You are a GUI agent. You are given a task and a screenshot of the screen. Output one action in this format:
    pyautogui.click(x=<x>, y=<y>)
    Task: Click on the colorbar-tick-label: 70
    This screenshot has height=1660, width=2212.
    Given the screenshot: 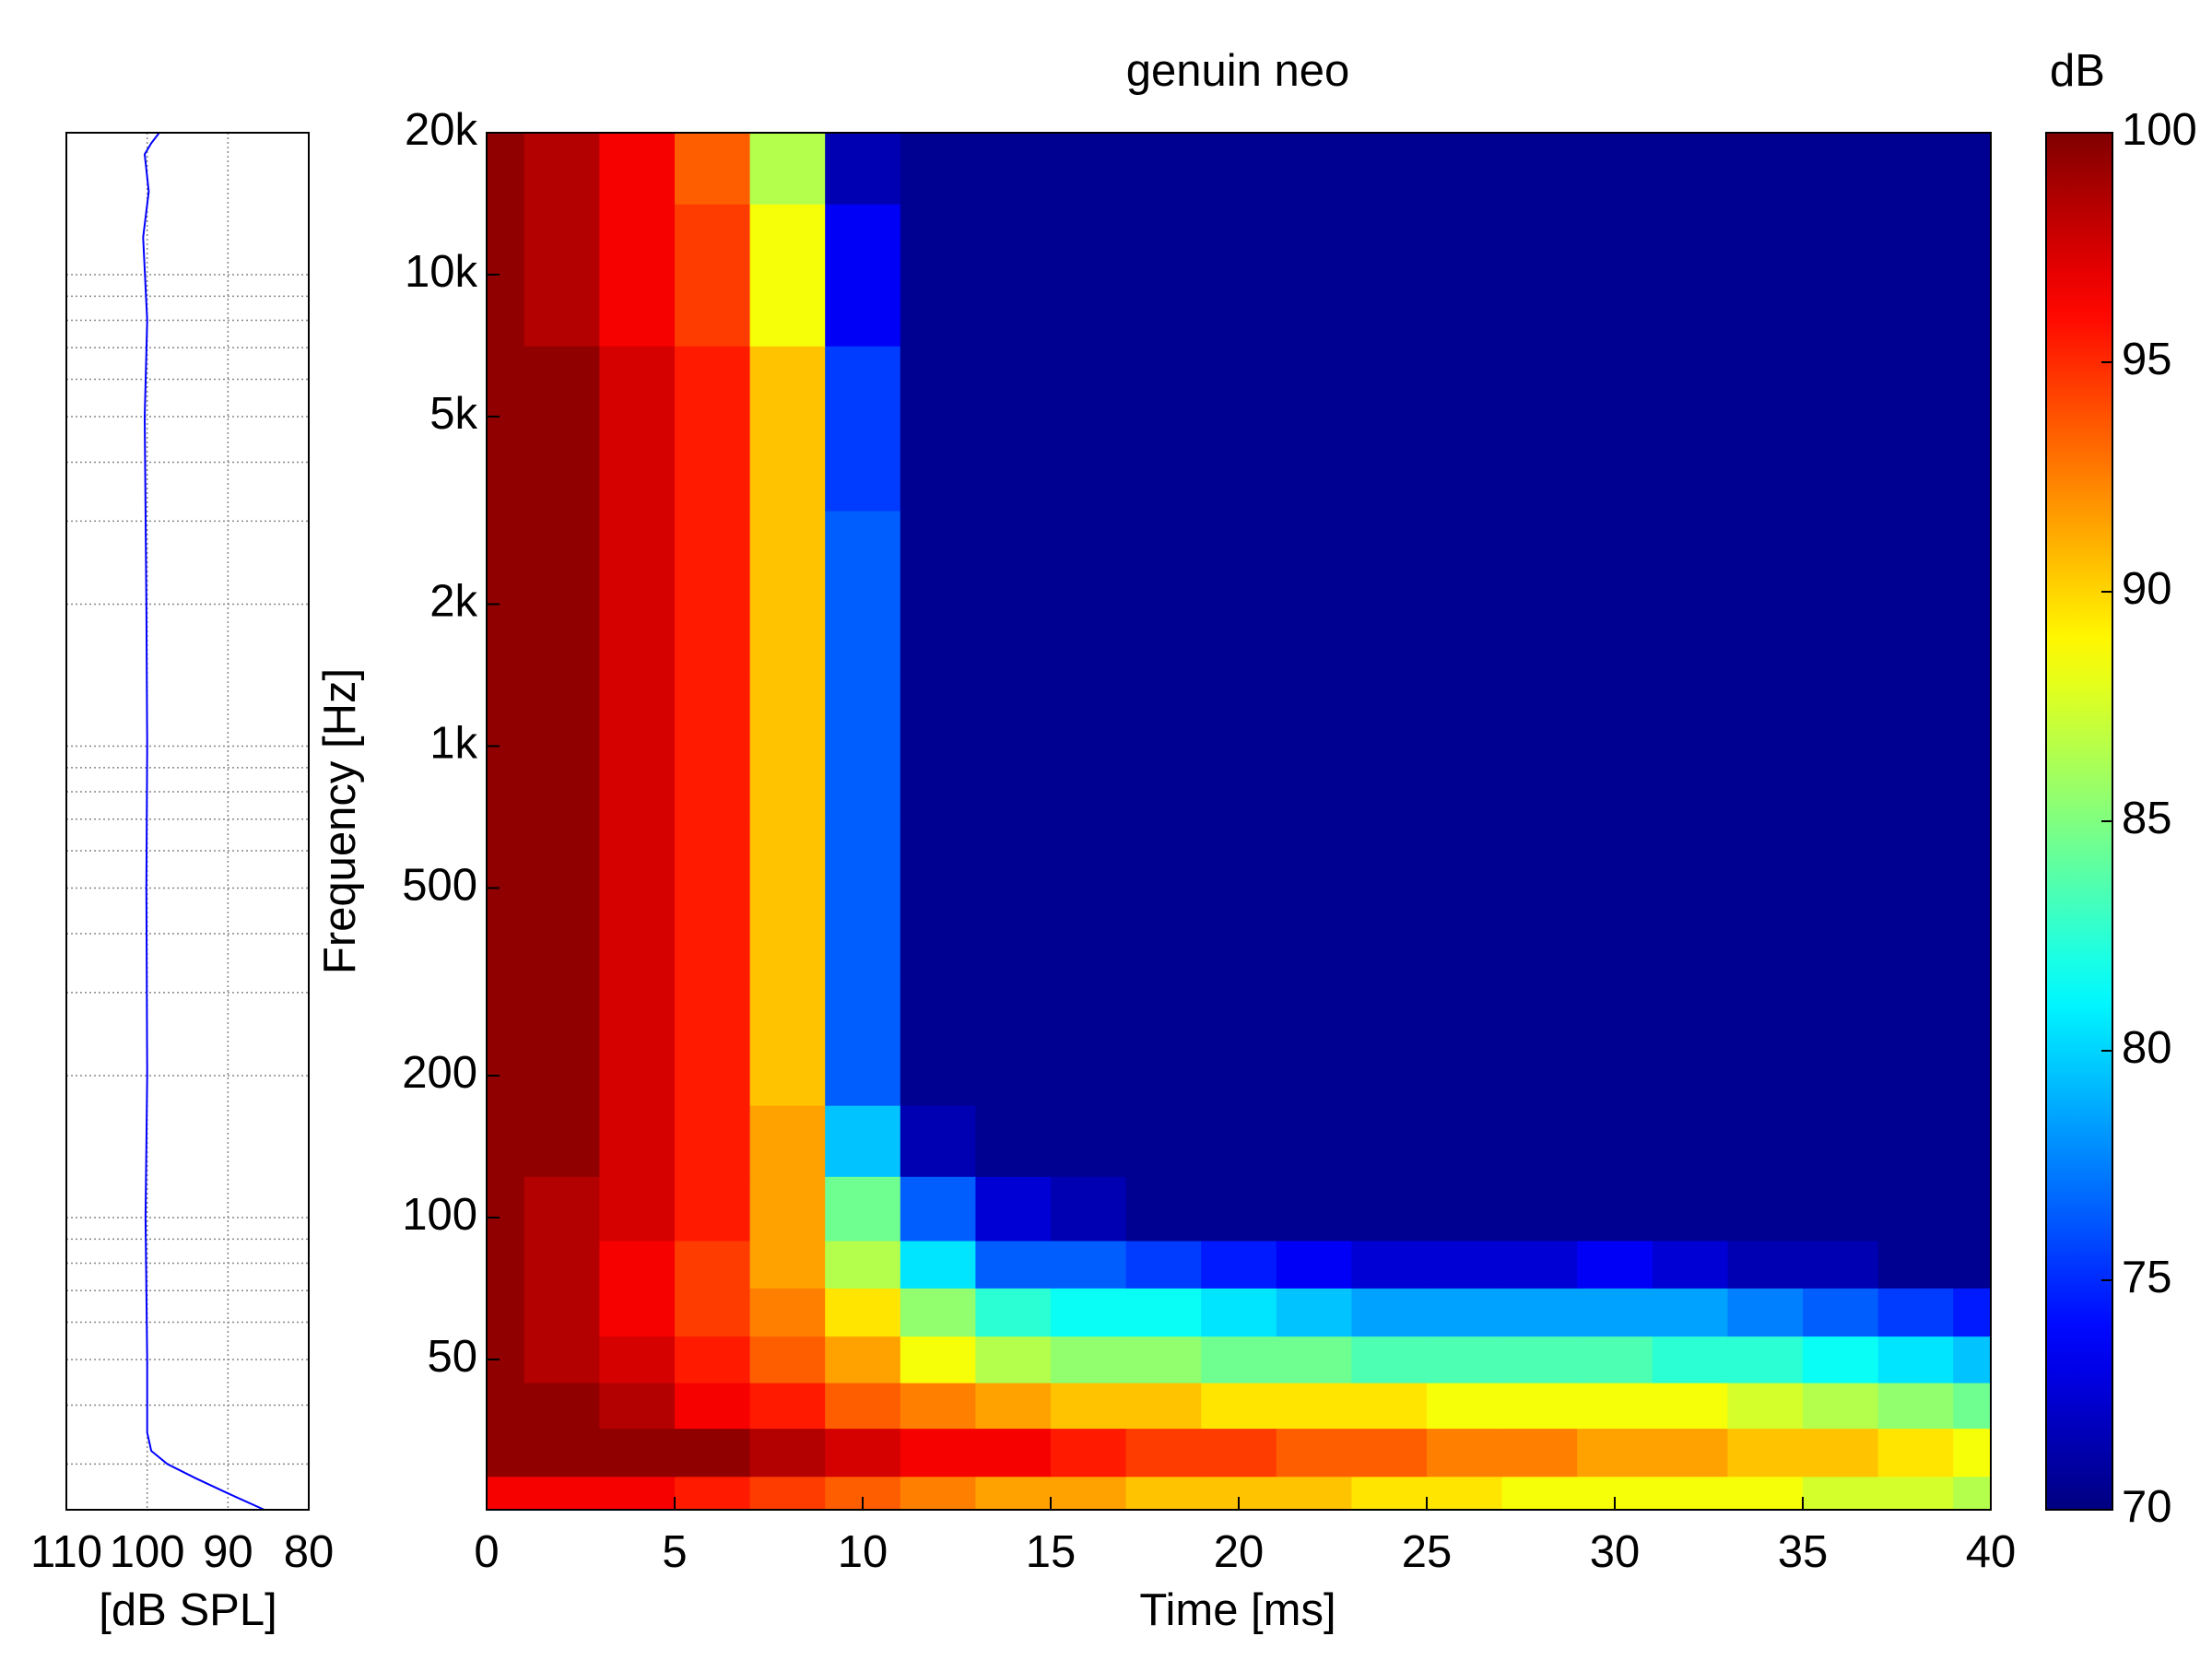 What is the action you would take?
    pyautogui.click(x=2147, y=1507)
    